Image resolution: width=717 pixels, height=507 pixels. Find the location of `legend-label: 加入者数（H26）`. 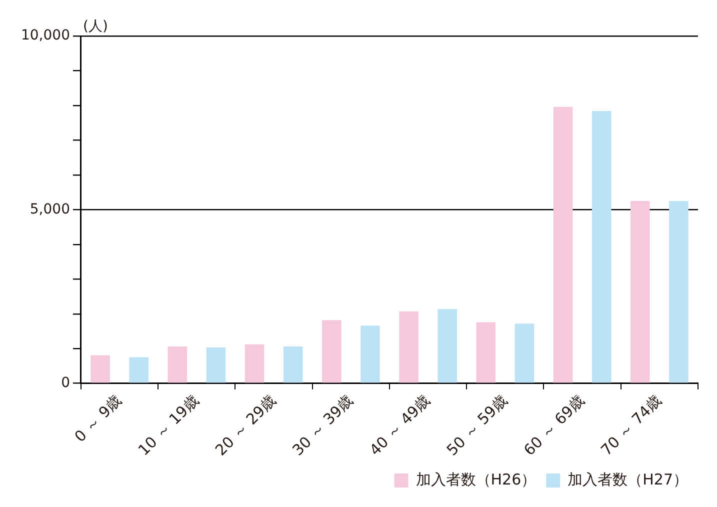

legend-label: 加入者数（H26） is located at coordinates (476, 479).